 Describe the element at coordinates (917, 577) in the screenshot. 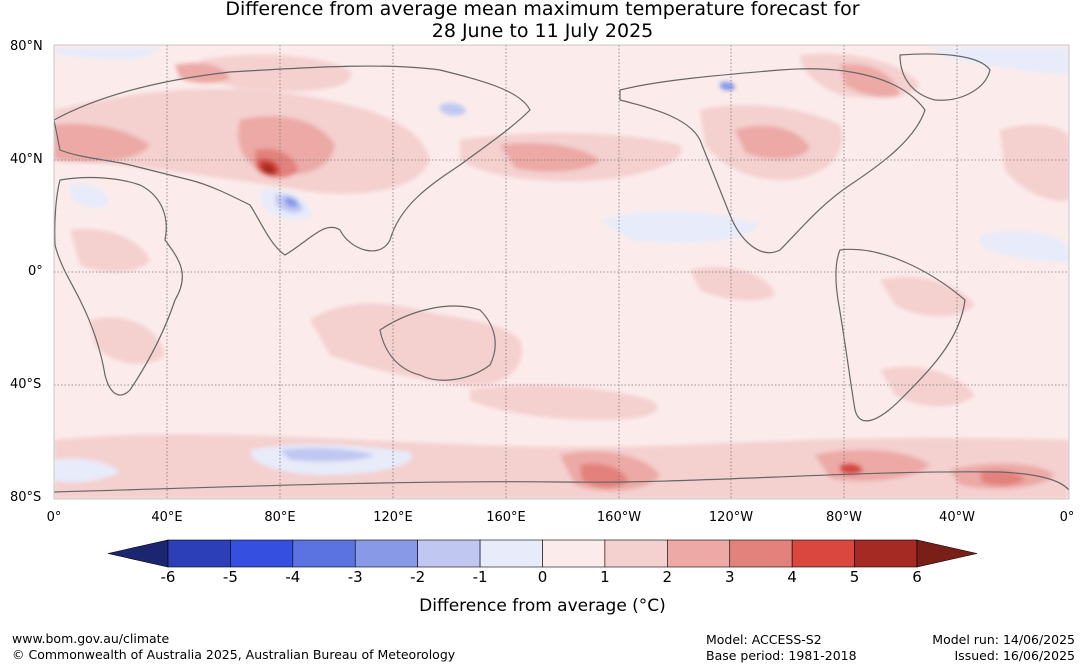

I see `colorbar-tick-label: 6` at that location.